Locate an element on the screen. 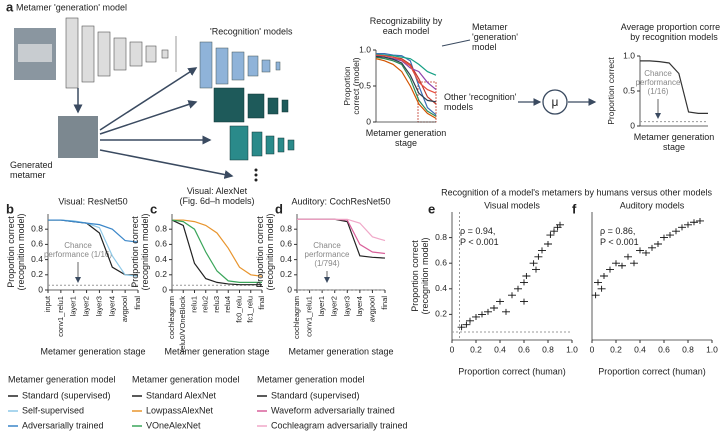 Image resolution: width=720 pixels, height=444 pixels. arrows is located at coordinates (166, 123).